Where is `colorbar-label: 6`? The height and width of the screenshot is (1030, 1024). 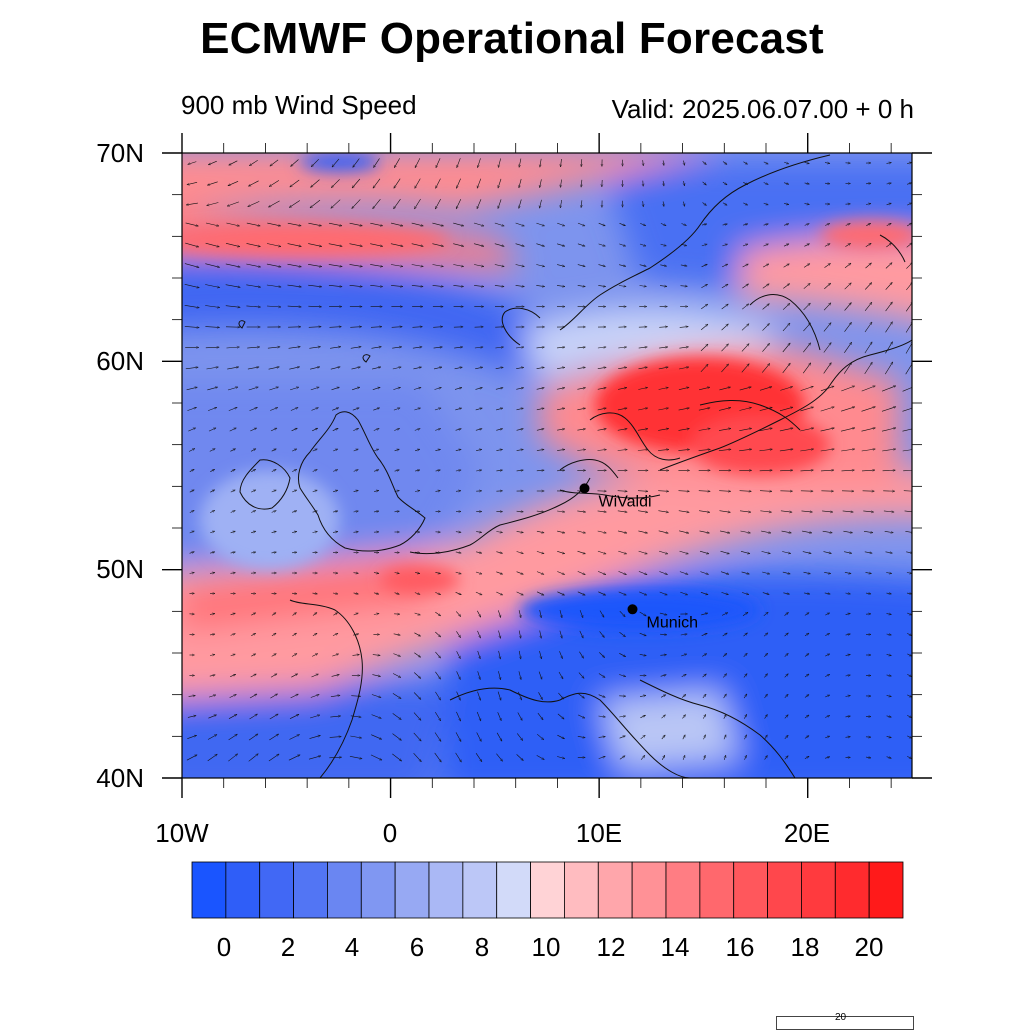 colorbar-label: 6 is located at coordinates (417, 947).